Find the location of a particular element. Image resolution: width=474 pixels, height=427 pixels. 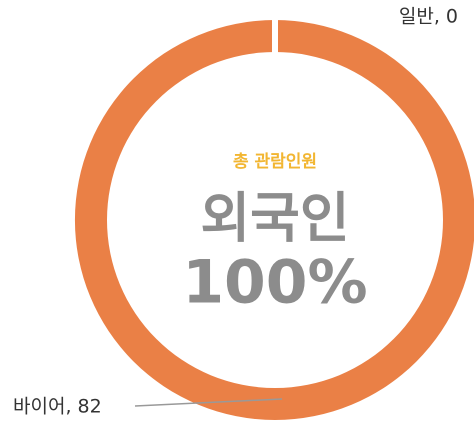

leader-line is located at coordinates (208, 402).